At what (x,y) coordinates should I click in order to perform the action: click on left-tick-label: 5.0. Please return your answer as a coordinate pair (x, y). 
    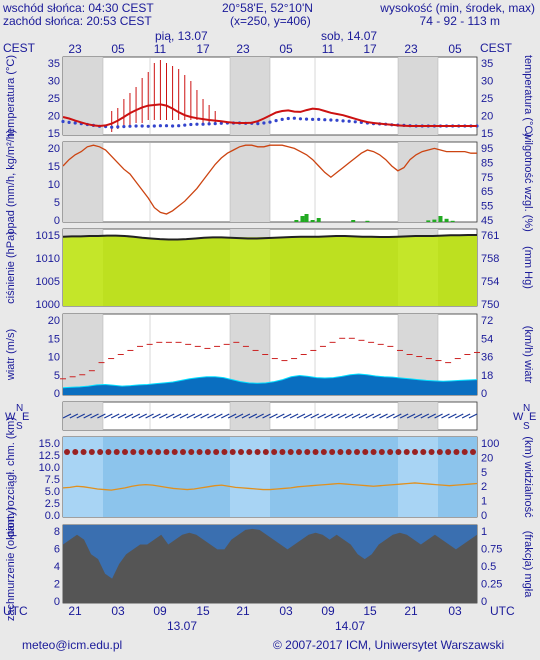
    Looking at the image, I should click on (52, 492).